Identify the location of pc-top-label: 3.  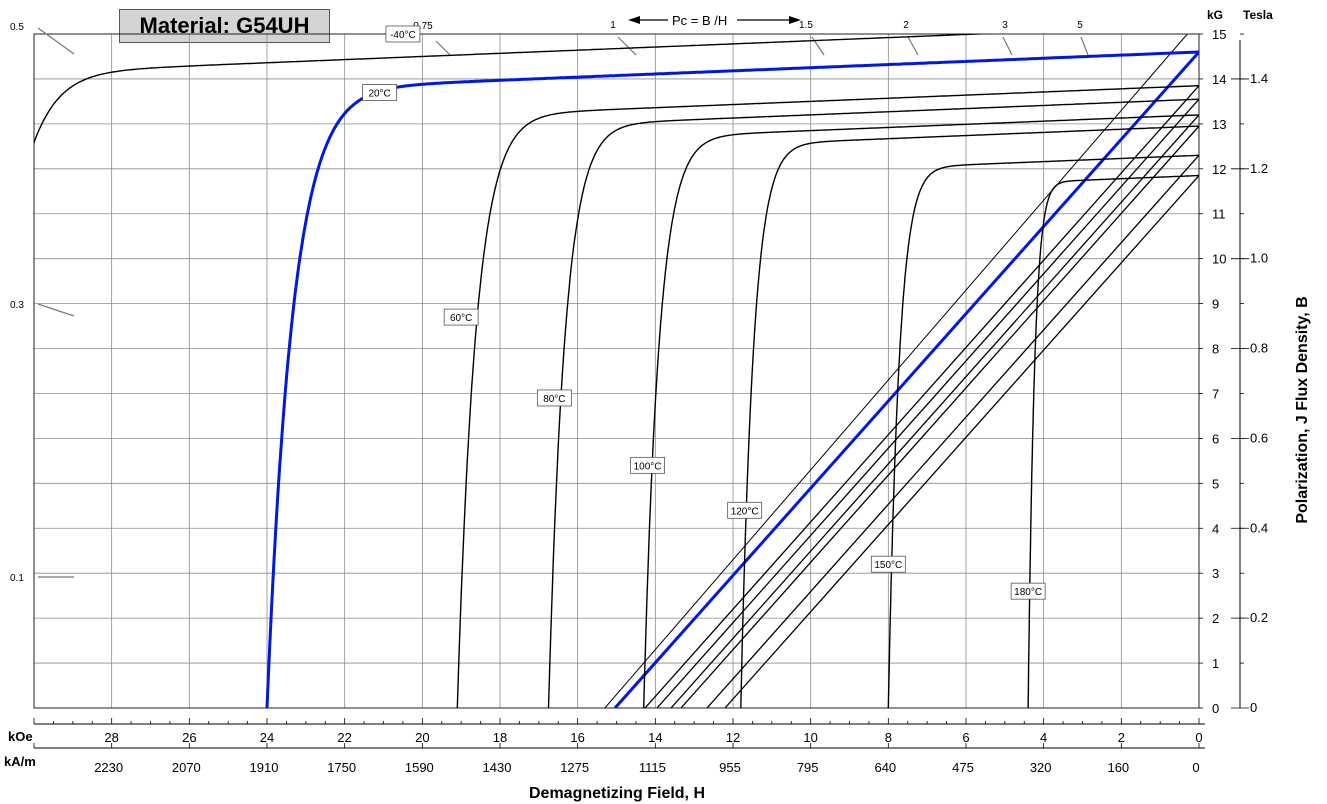
(1005, 25).